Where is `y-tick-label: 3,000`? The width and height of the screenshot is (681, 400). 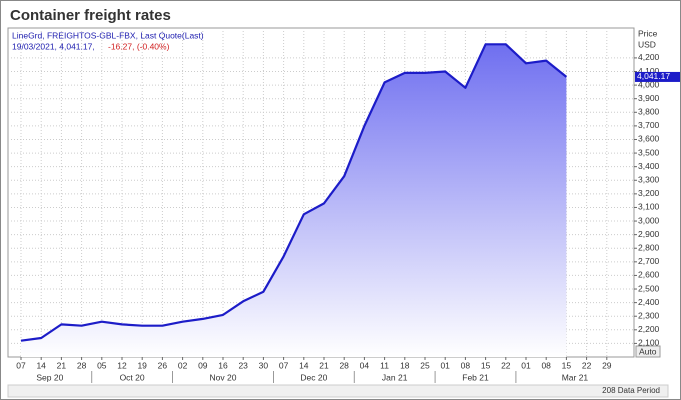 y-tick-label: 3,000 is located at coordinates (649, 220).